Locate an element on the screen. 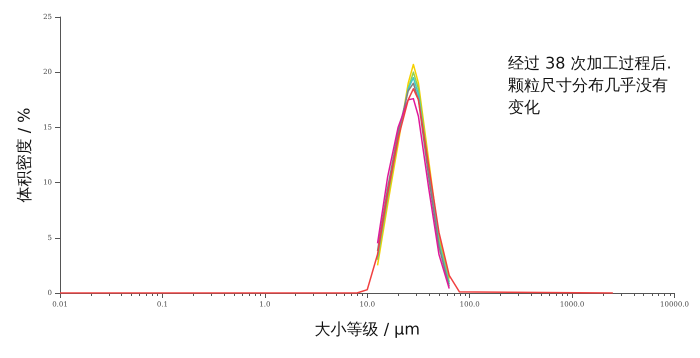 This screenshot has width=700, height=358. annotation: 颗粒尺寸分布几乎没有 is located at coordinates (588, 85).